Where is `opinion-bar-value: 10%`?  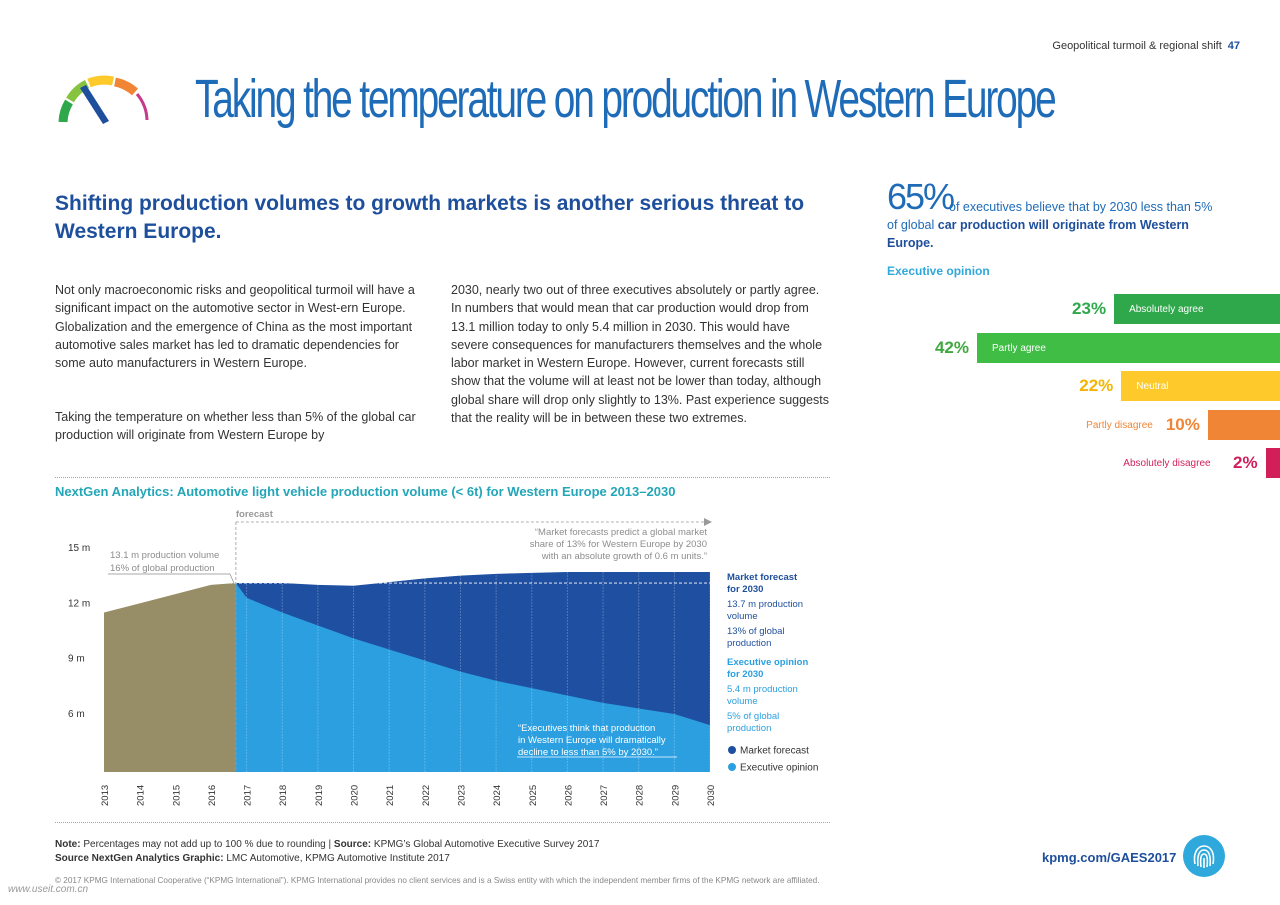 opinion-bar-value: 10% is located at coordinates (1182, 424).